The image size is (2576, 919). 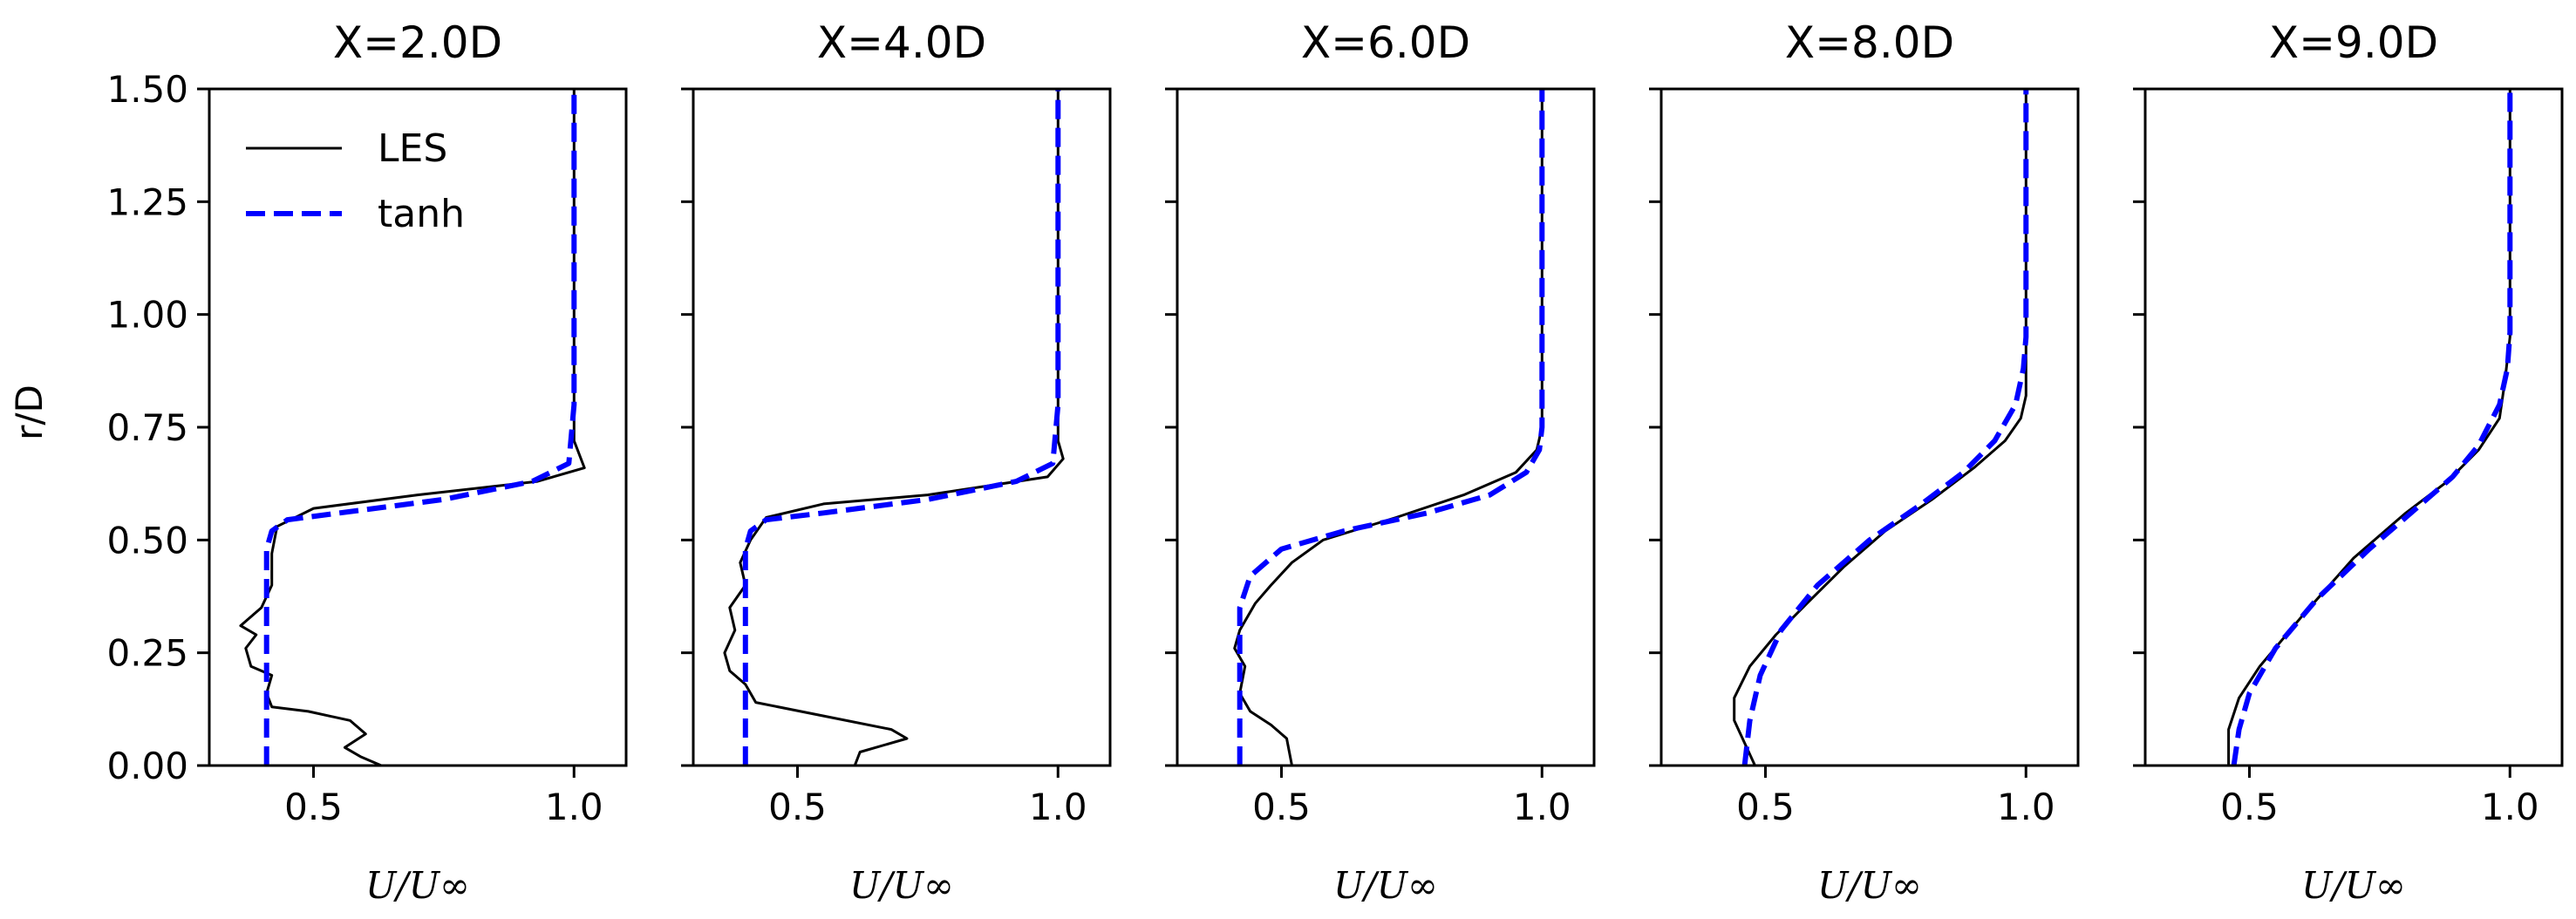 What do you see at coordinates (147, 540) in the screenshot?
I see `y-tick-label: 0.50` at bounding box center [147, 540].